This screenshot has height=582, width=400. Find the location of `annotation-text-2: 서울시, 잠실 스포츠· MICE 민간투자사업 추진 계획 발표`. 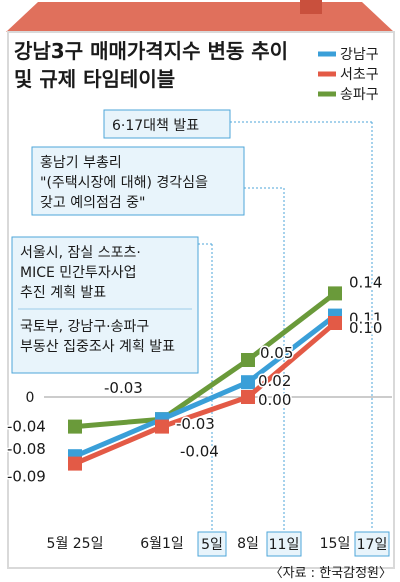

annotation-text-2: 서울시, 잠실 스포츠· MICE 민간투자사업 추진 계획 발표 is located at coordinates (80, 273).